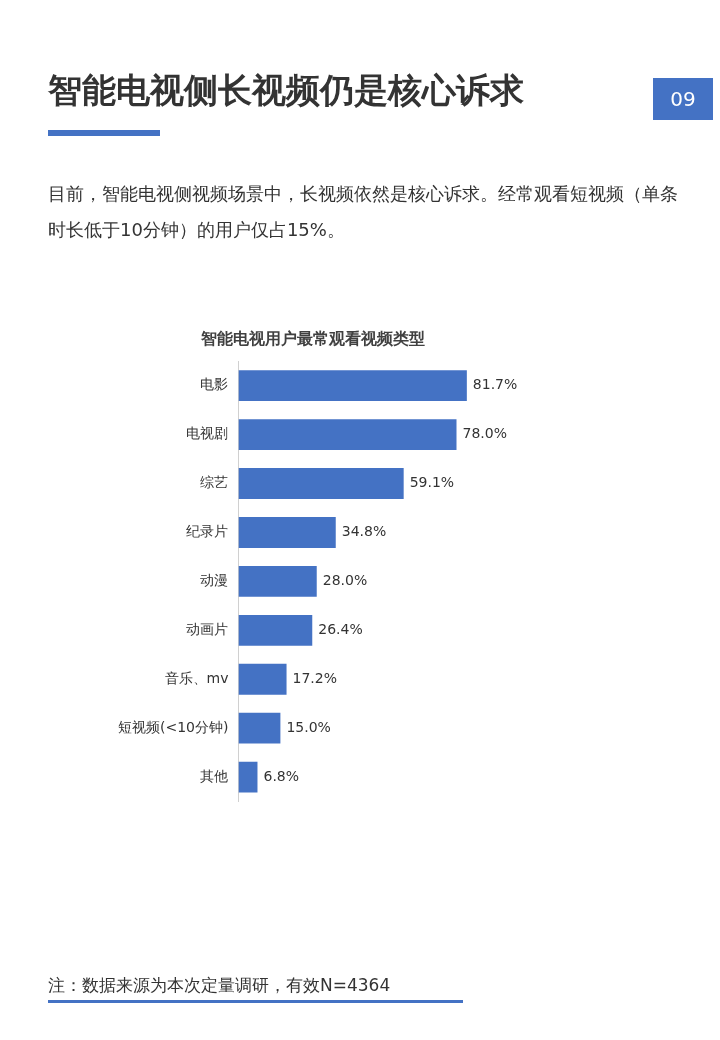  Describe the element at coordinates (214, 384) in the screenshot. I see `y-tick-label: 电影` at that location.